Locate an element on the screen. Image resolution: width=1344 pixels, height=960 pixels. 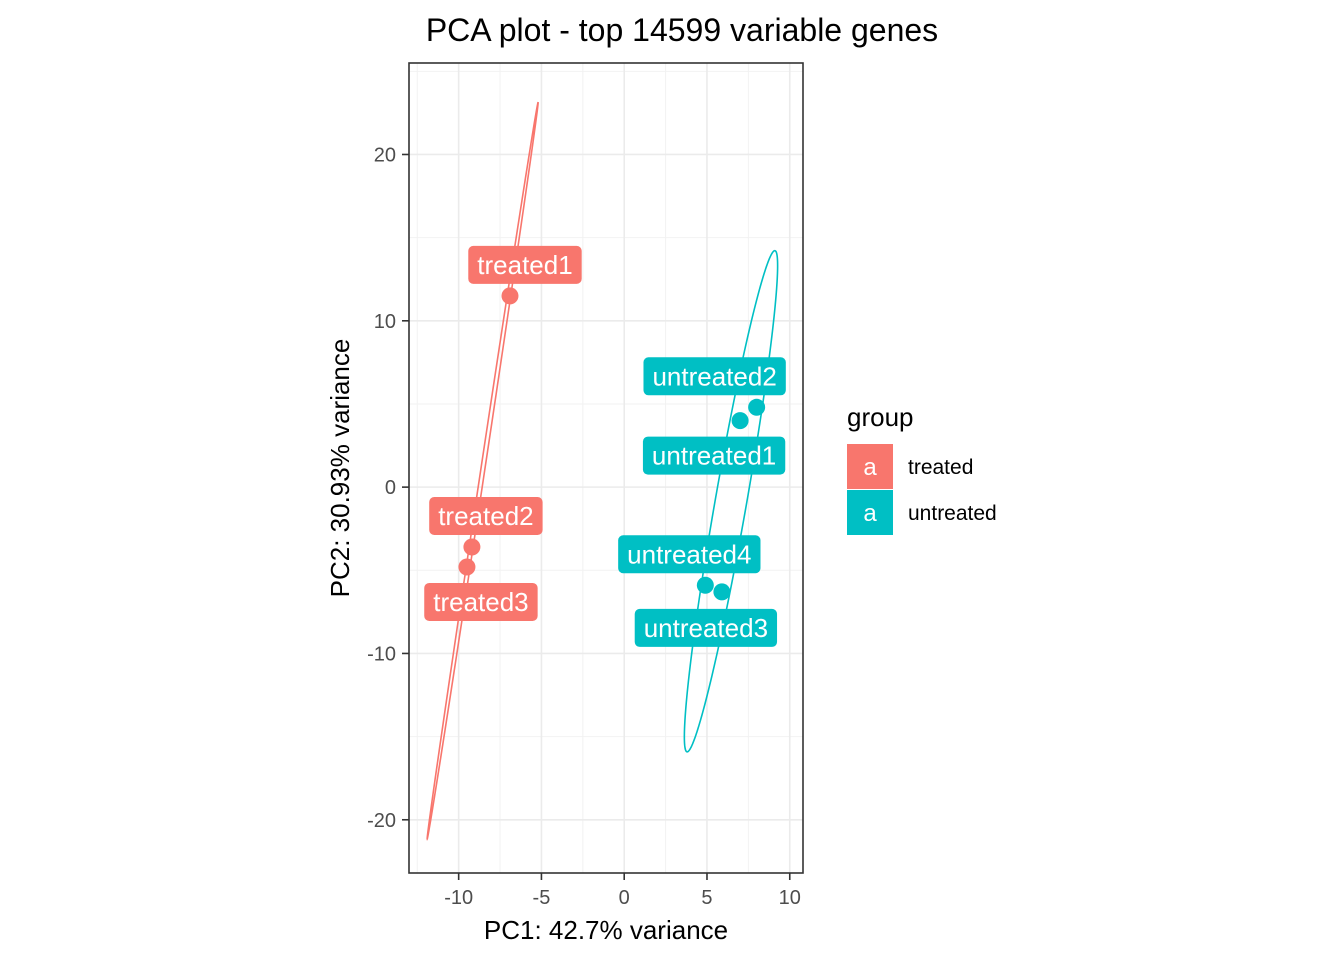
point-untreated2 is located at coordinates (757, 407).